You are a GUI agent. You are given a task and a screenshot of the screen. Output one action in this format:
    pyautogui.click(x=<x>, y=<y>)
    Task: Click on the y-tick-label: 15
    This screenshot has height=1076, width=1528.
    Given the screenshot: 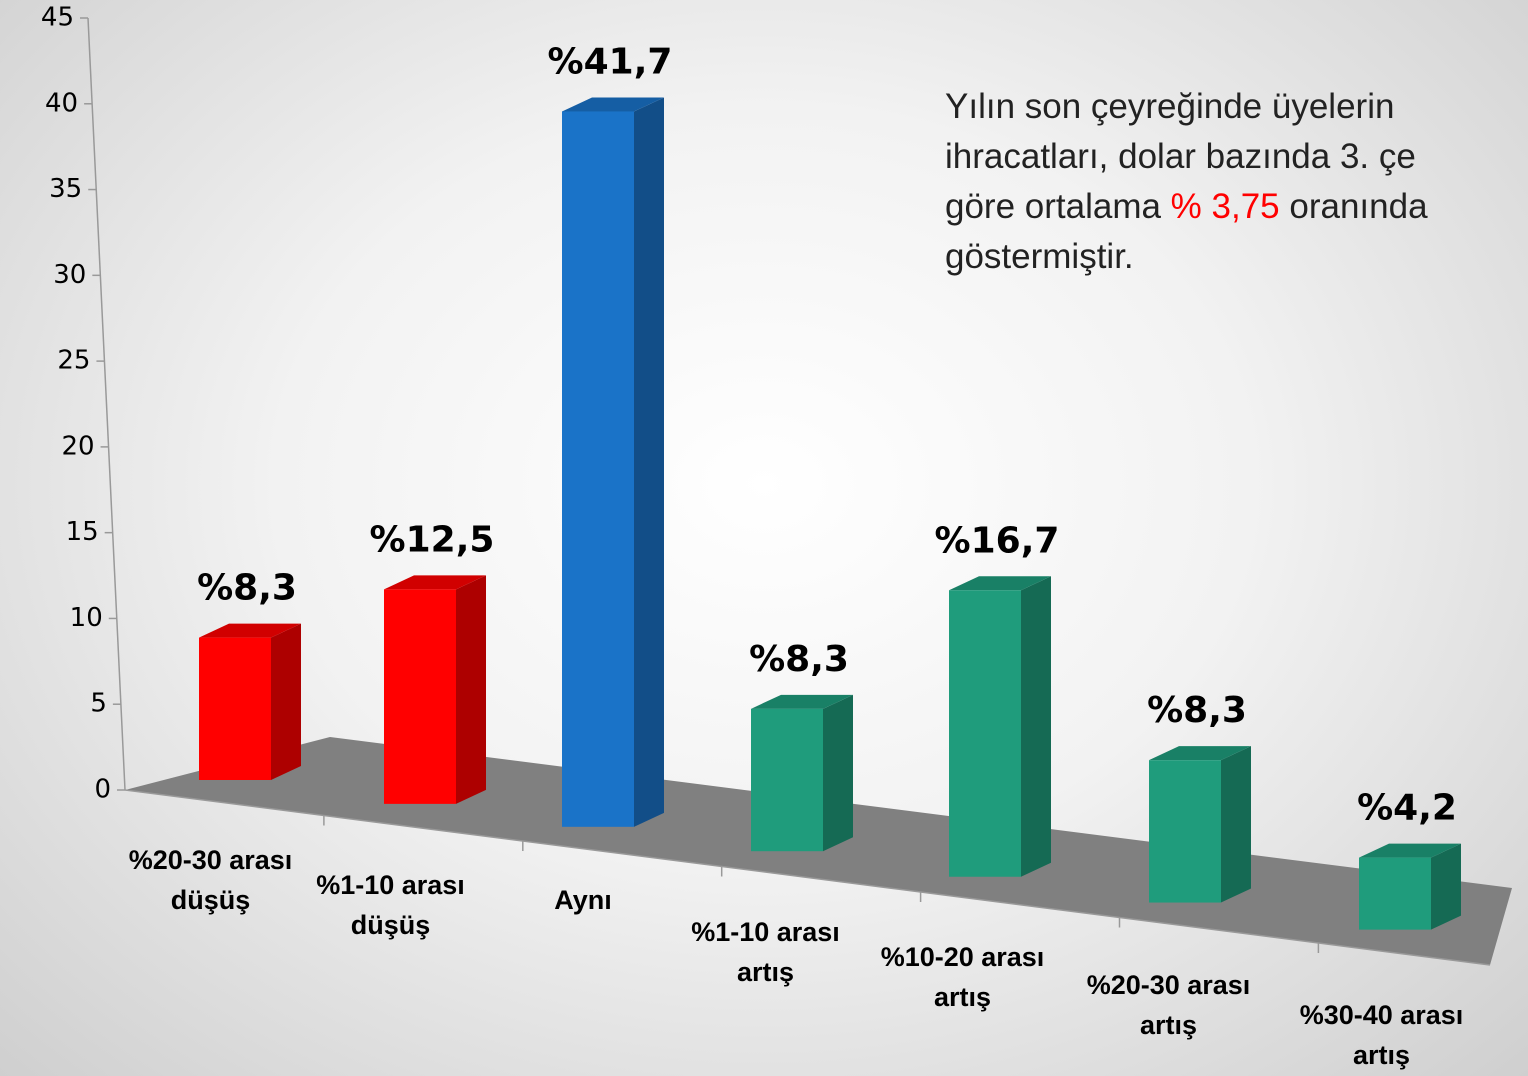 What is the action you would take?
    pyautogui.click(x=82, y=532)
    